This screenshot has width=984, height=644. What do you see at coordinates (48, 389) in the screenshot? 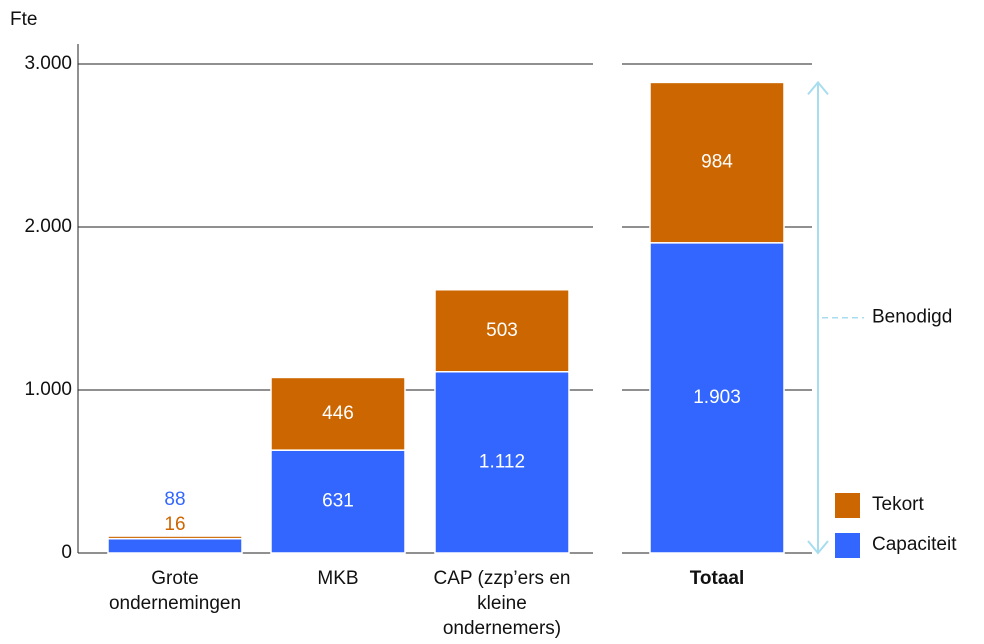
I see `y-tick-label: 1.000` at bounding box center [48, 389].